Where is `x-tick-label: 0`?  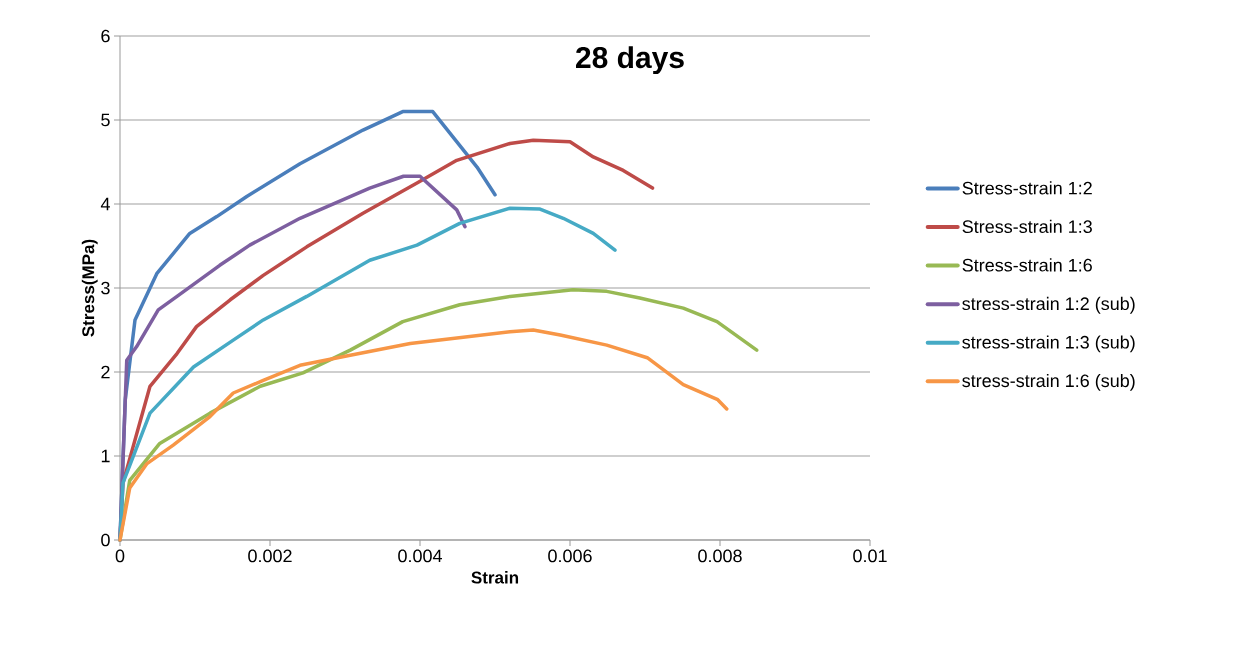
x-tick-label: 0 is located at coordinates (120, 556).